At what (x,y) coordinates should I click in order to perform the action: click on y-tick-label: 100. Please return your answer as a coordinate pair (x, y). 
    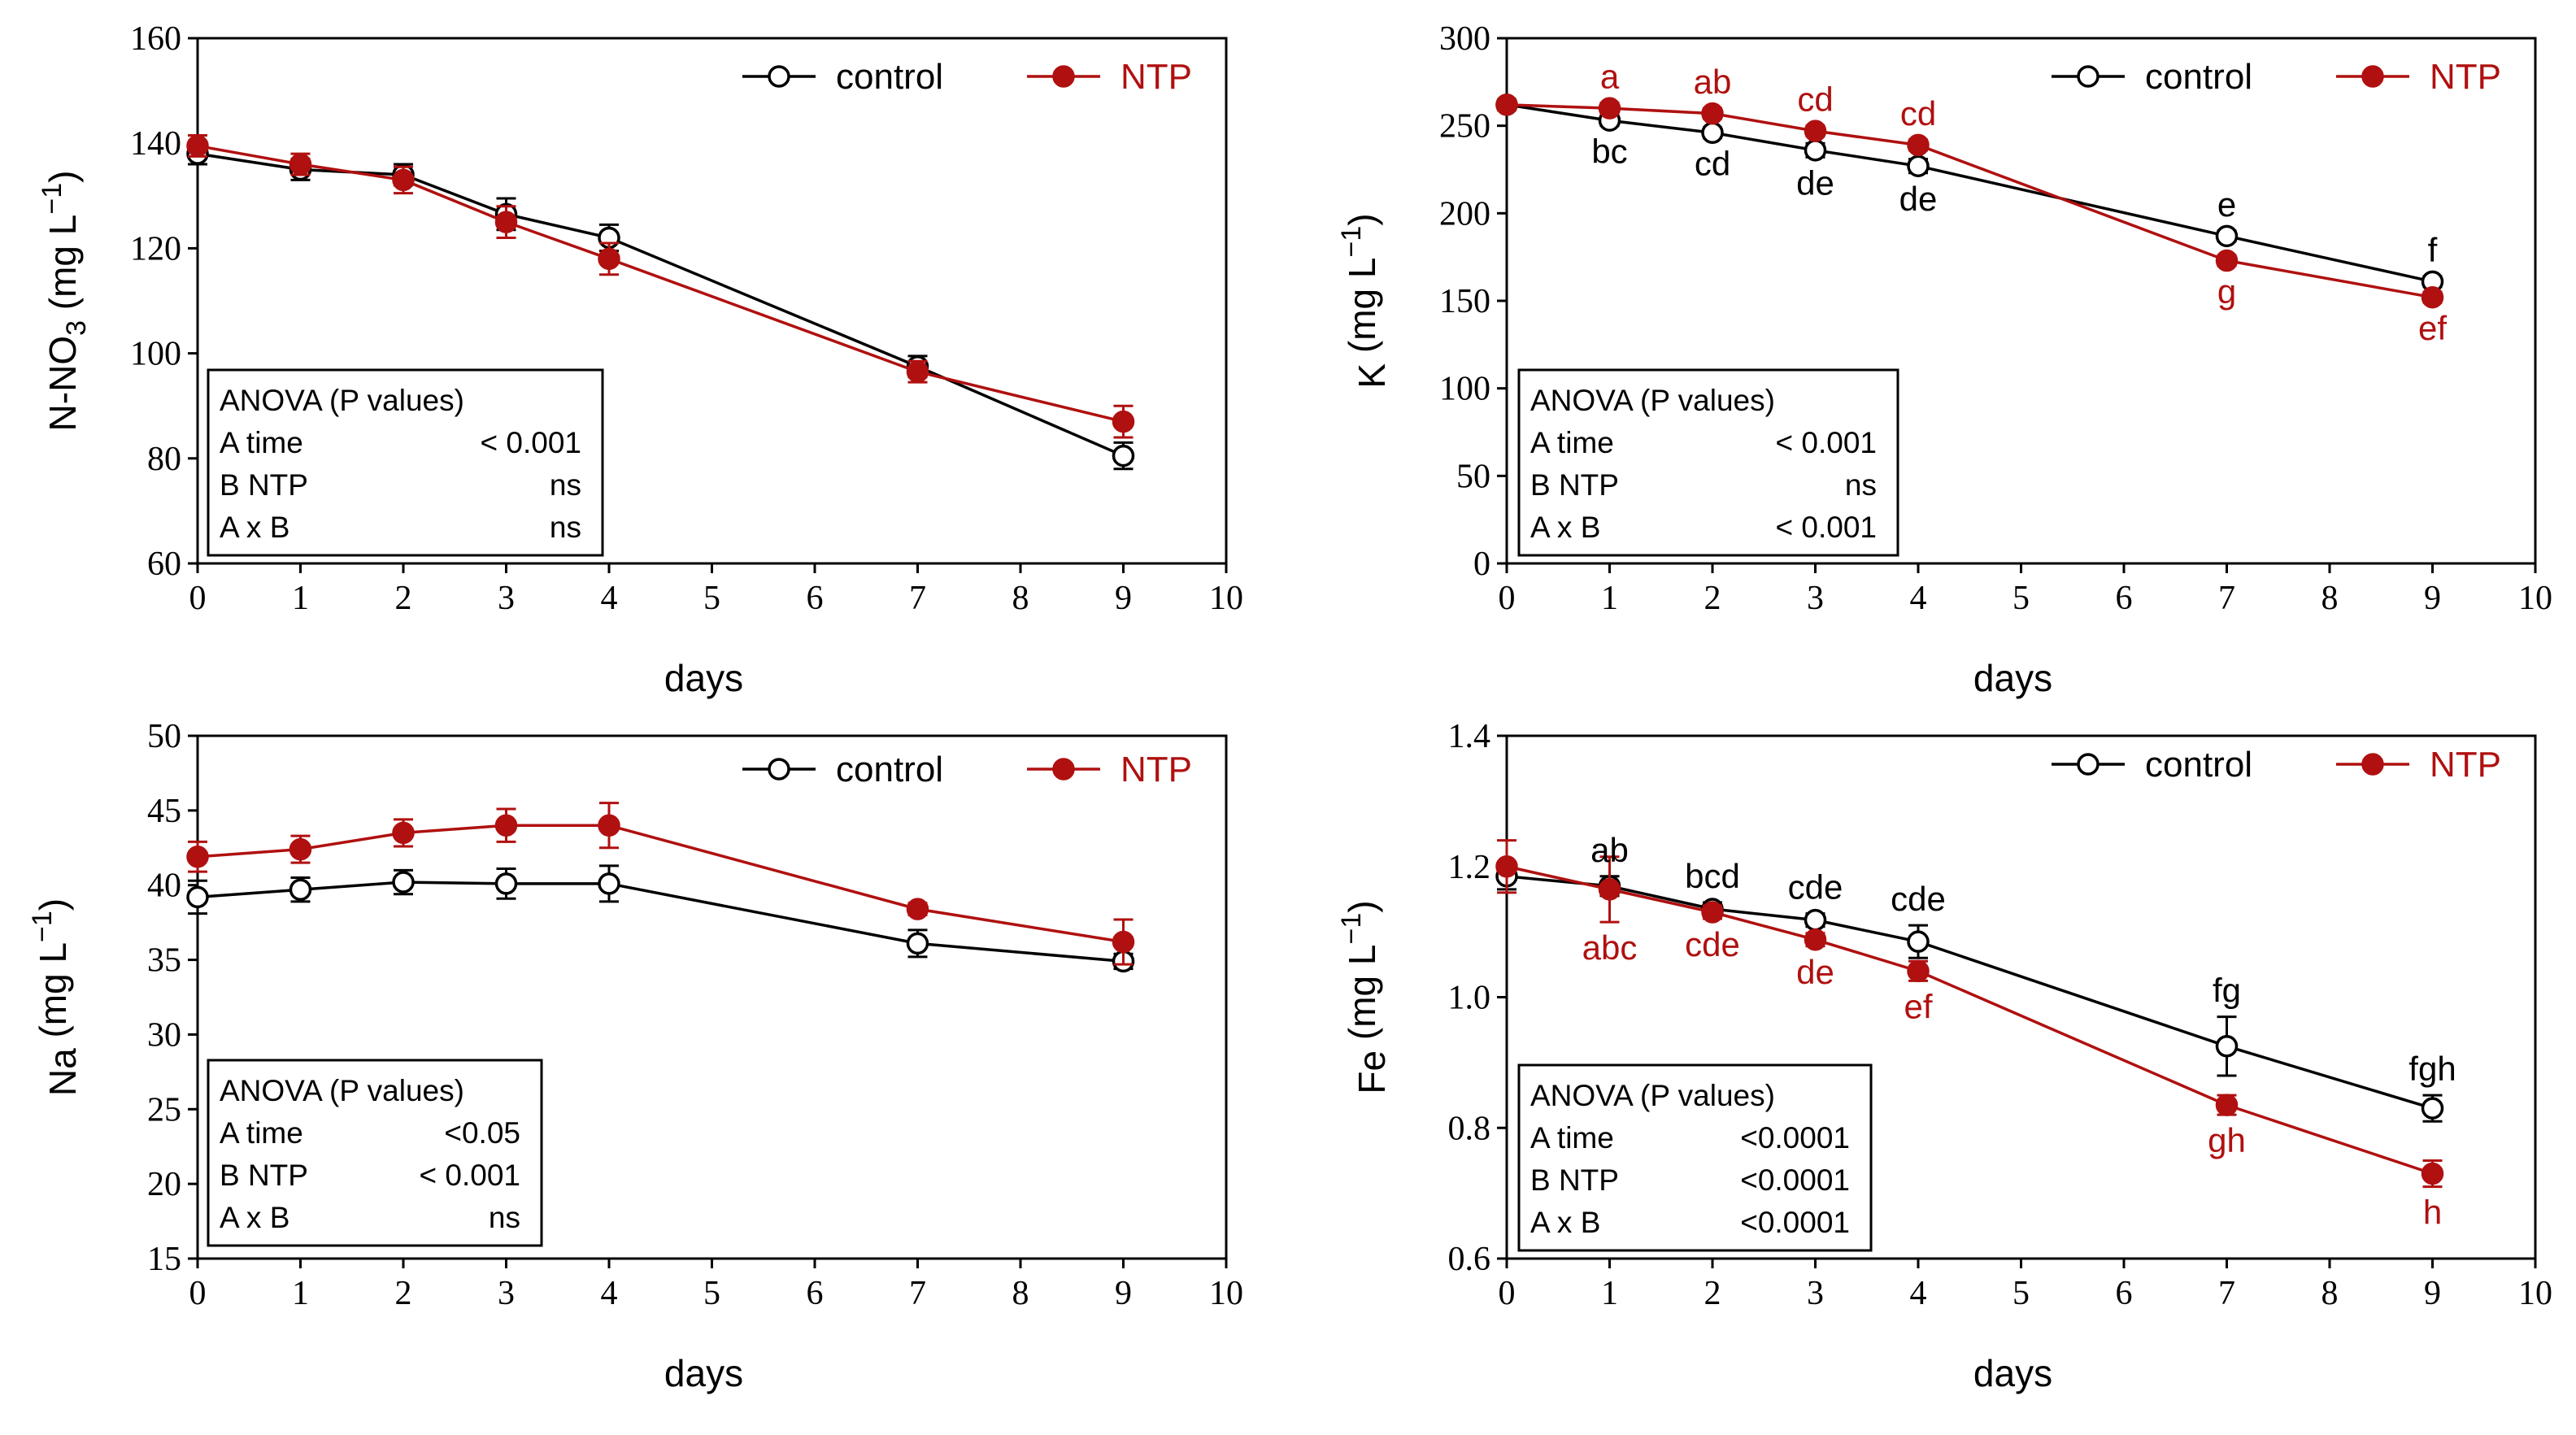
    Looking at the image, I should click on (155, 355).